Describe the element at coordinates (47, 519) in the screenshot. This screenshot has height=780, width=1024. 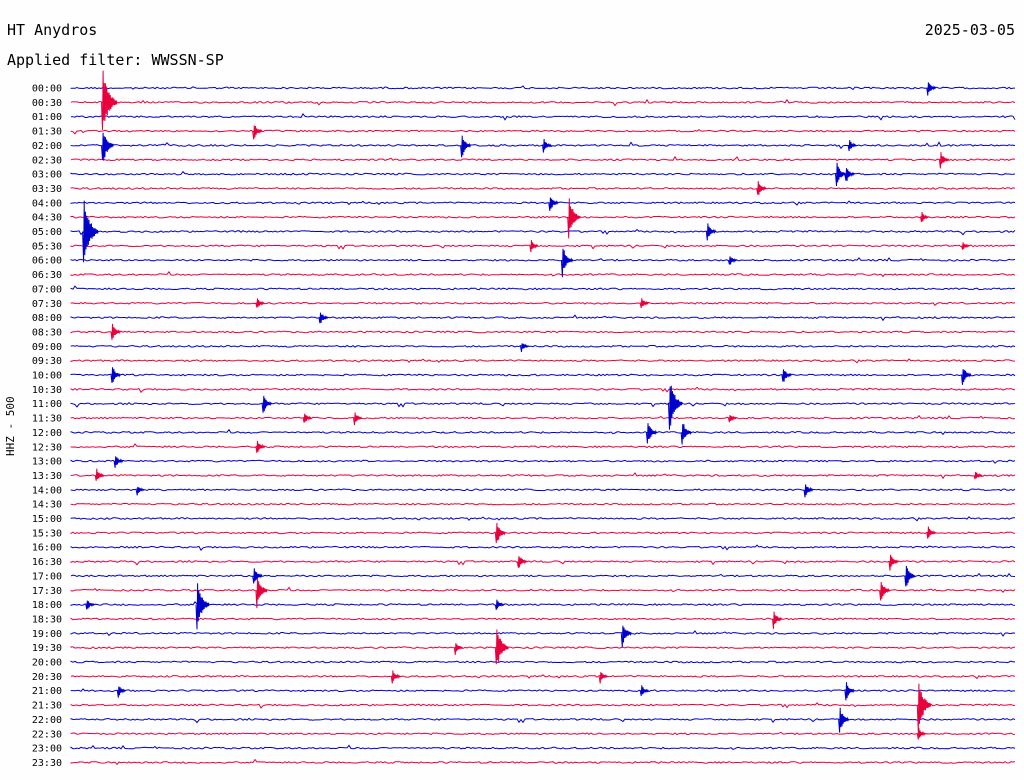
I see `row-label: 15:00` at that location.